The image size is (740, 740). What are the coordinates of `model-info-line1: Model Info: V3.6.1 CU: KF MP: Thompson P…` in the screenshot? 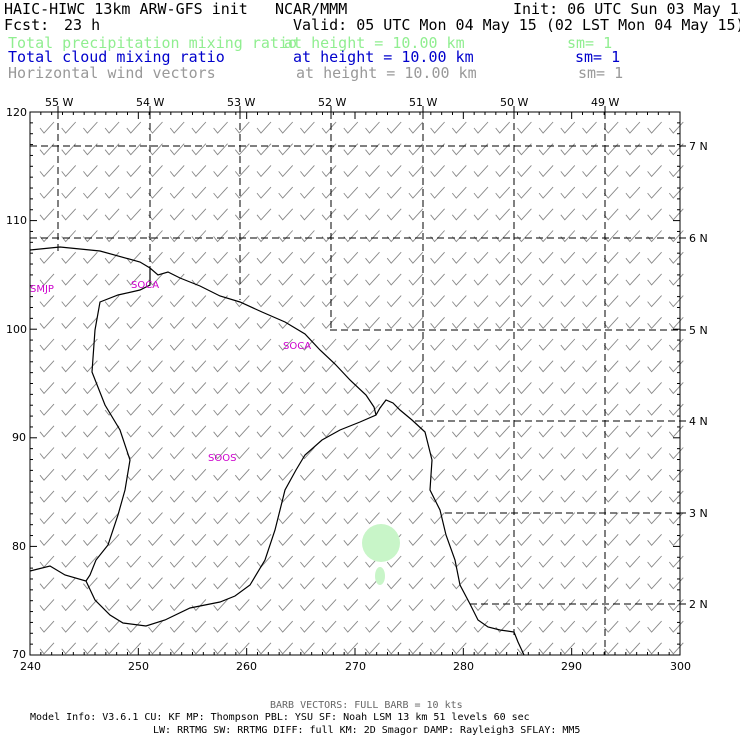 It's located at (280, 717).